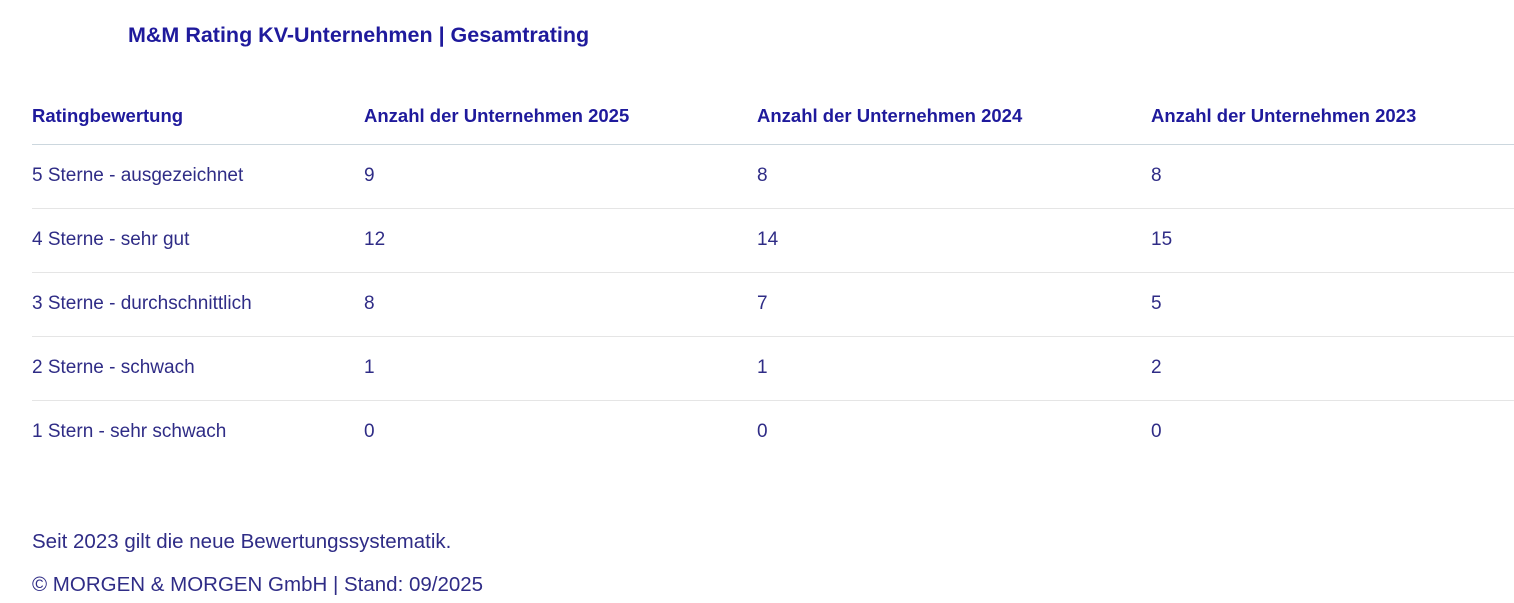 The width and height of the screenshot is (1514, 603). What do you see at coordinates (560, 176) in the screenshot?
I see `count-2025-cell: 9` at bounding box center [560, 176].